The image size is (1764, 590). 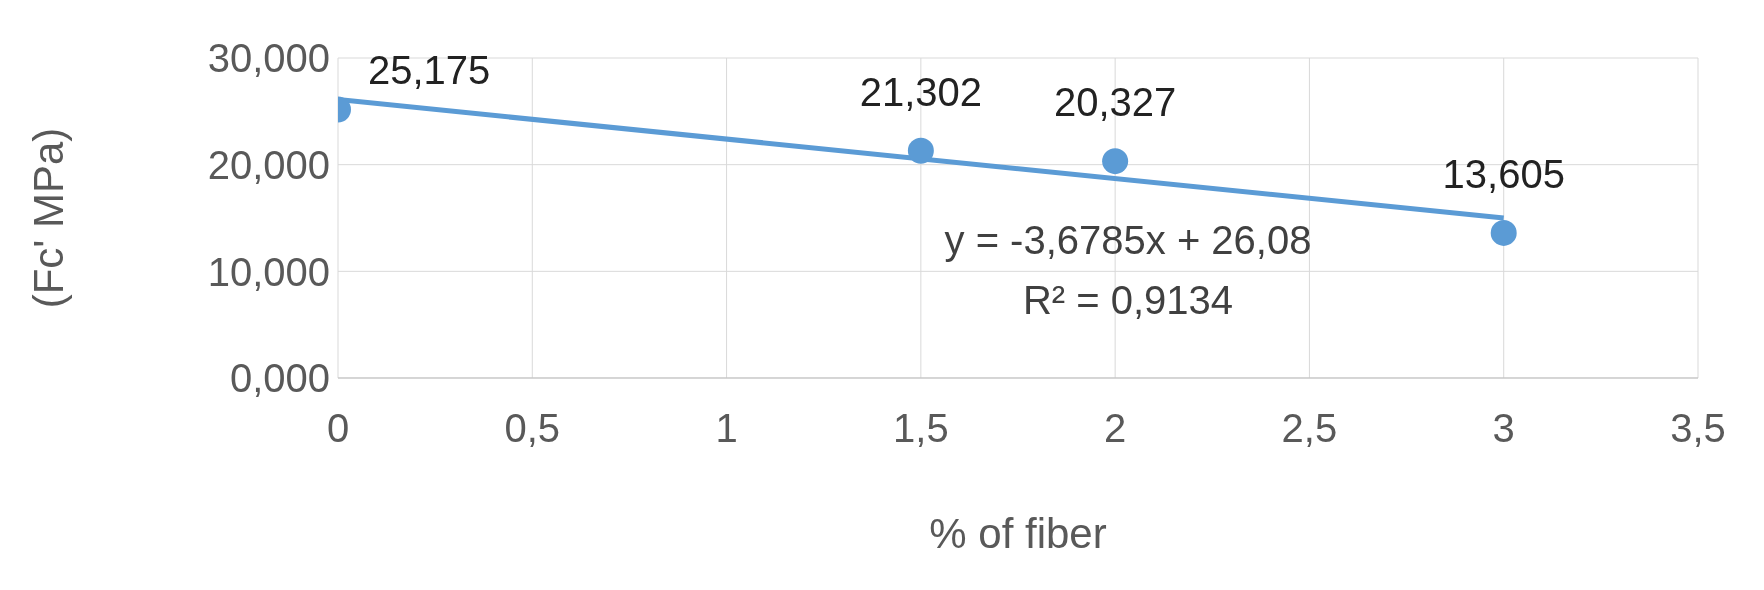 What do you see at coordinates (726, 428) in the screenshot?
I see `x-tick-label: 1` at bounding box center [726, 428].